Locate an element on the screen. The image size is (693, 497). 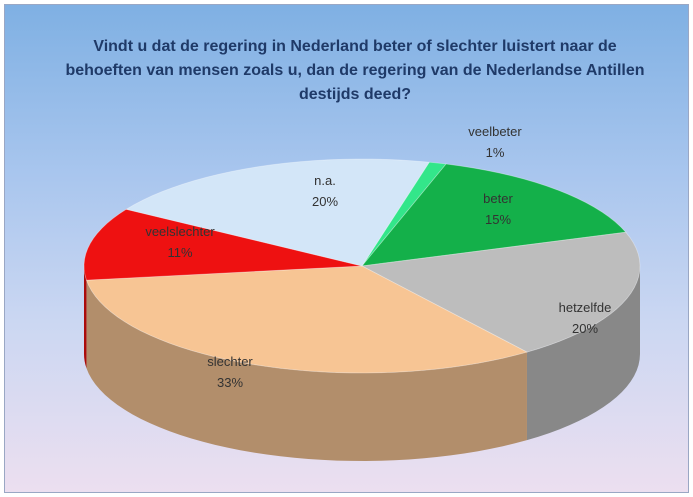
slice-label-n-a: n.a. is located at coordinates (325, 180).